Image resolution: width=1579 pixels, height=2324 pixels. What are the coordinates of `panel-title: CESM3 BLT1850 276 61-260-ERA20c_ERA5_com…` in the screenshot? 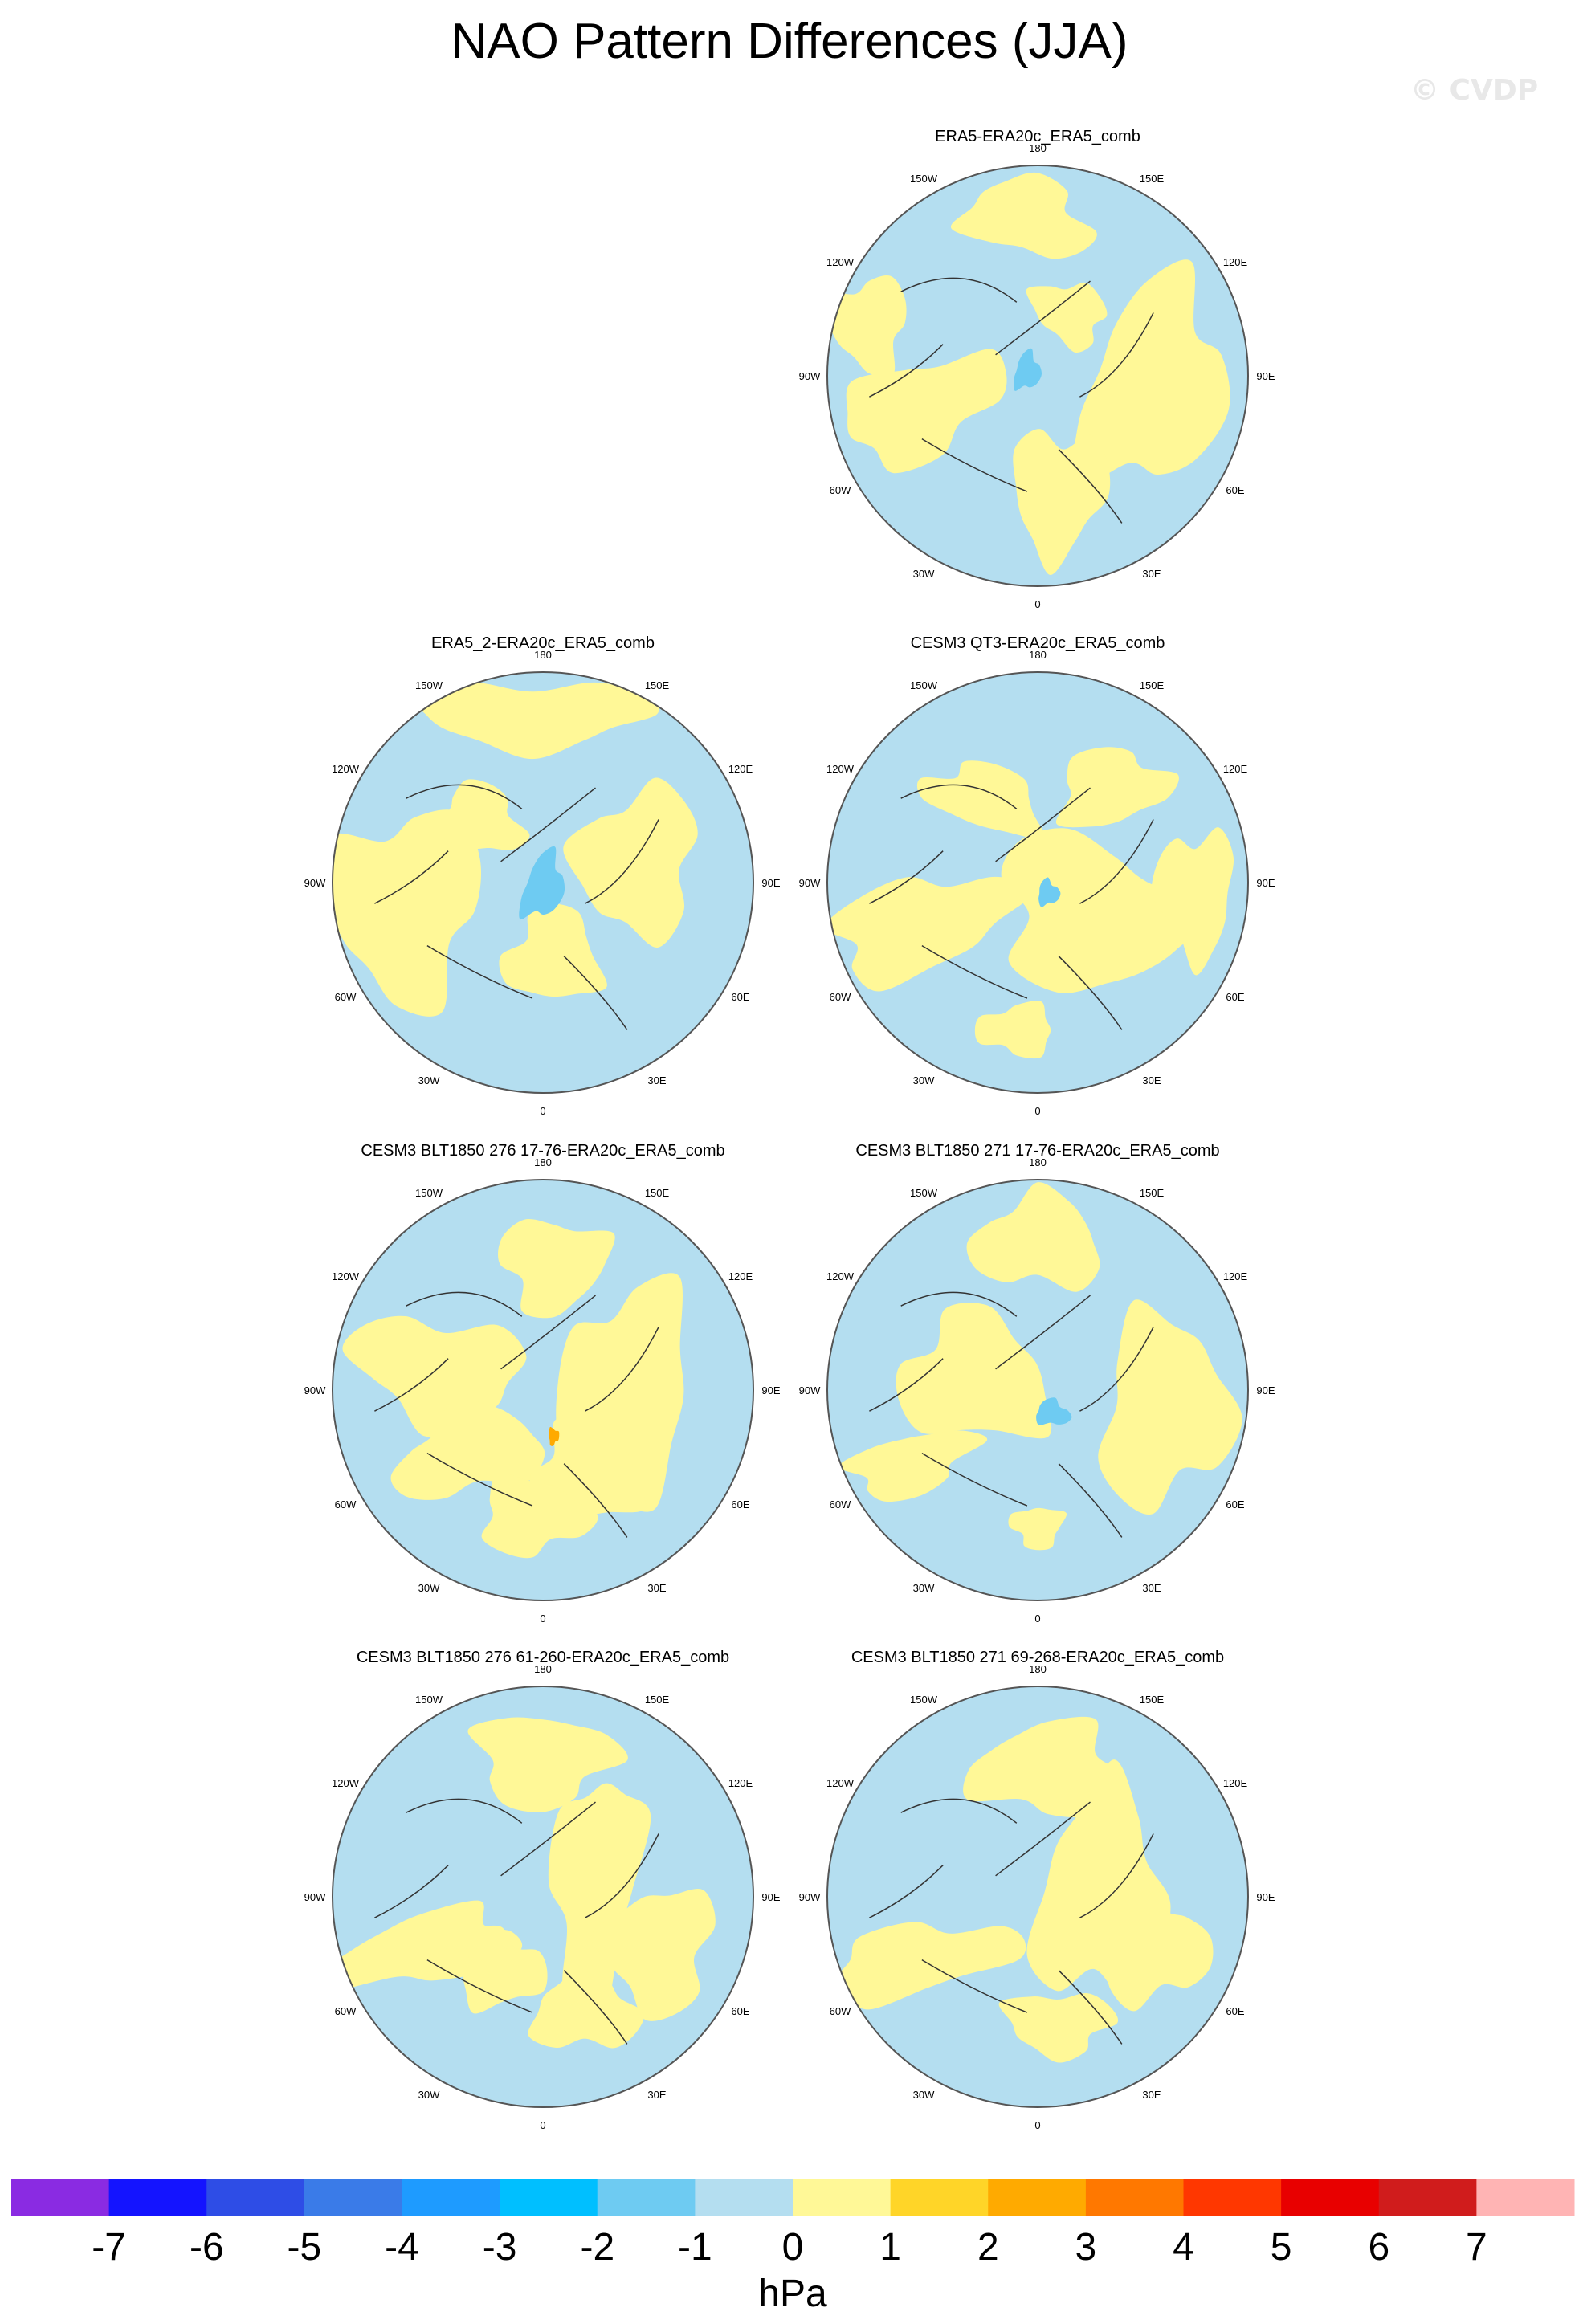 It's located at (543, 1658).